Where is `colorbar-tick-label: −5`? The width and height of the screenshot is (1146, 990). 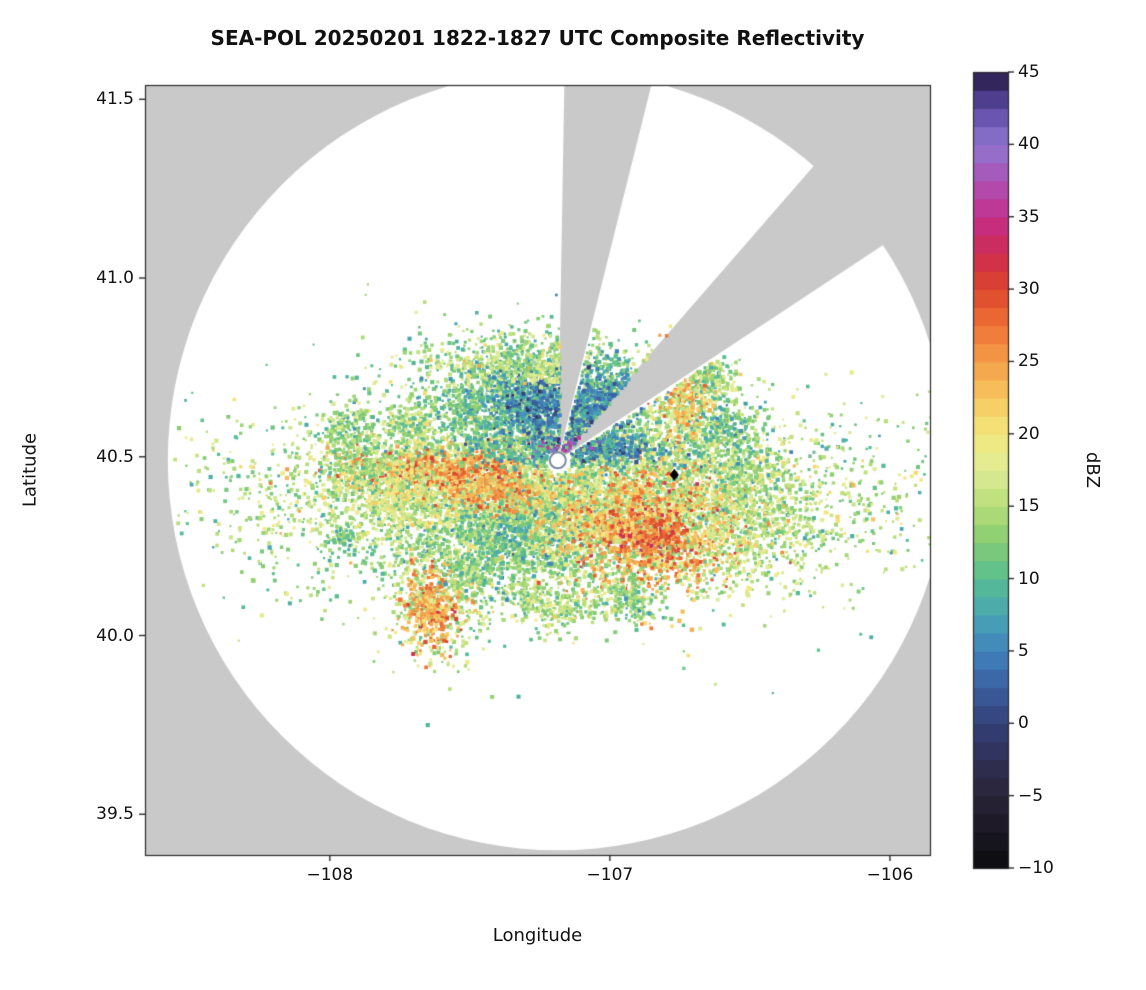 colorbar-tick-label: −5 is located at coordinates (1031, 795).